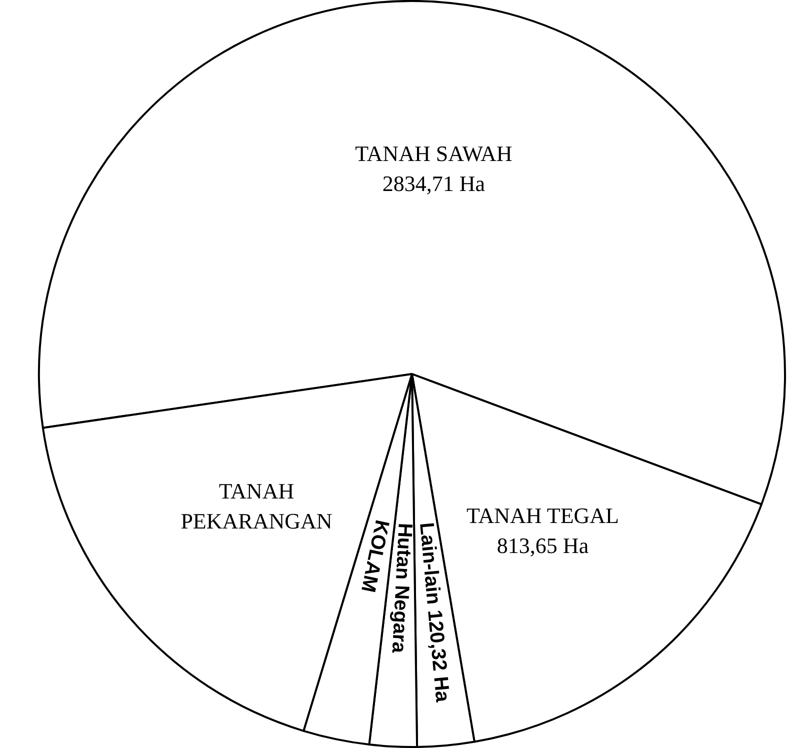  Describe the element at coordinates (256, 506) in the screenshot. I see `slice-label: TANAH PEKARANGAN` at that location.